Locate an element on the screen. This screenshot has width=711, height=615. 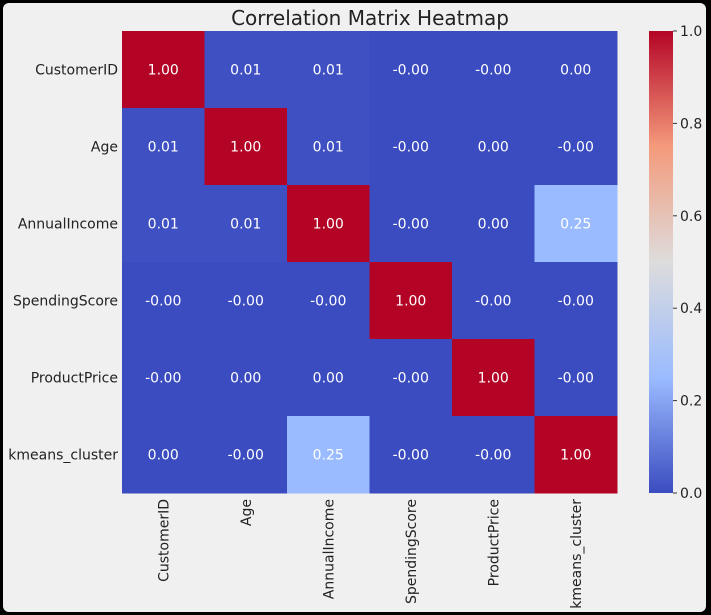
heatmap-cell-kmeans_cluster-SpendingScore is located at coordinates (411, 455).